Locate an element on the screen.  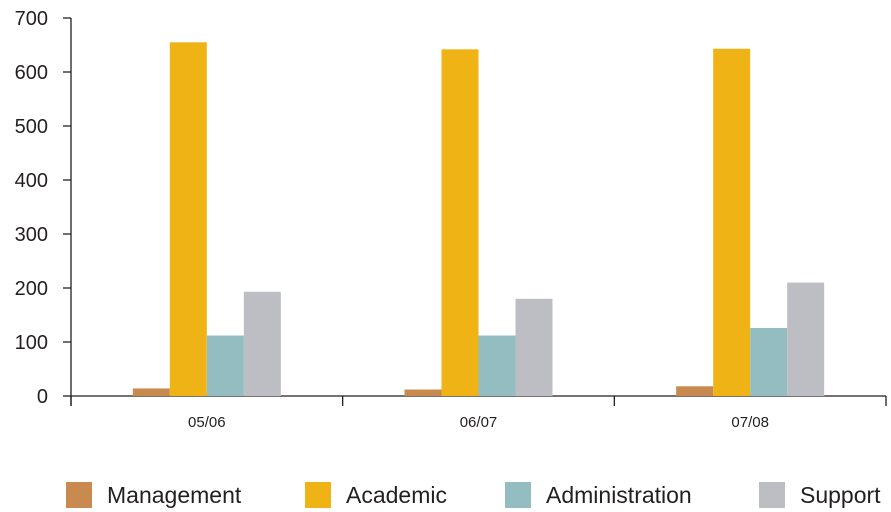
legend-item-academic: Academic is located at coordinates (376, 495).